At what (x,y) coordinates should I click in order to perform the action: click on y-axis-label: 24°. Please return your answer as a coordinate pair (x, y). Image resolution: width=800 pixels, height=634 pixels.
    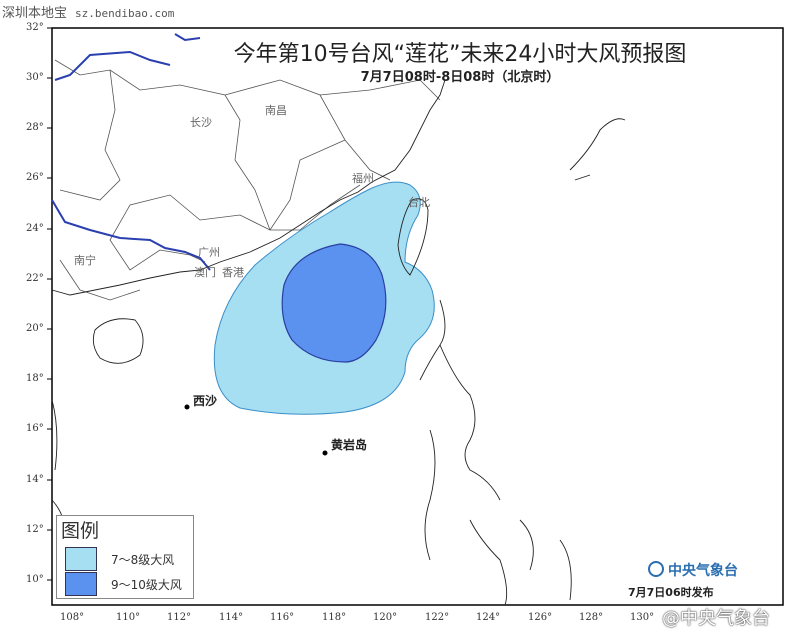
    Looking at the image, I should click on (35, 228).